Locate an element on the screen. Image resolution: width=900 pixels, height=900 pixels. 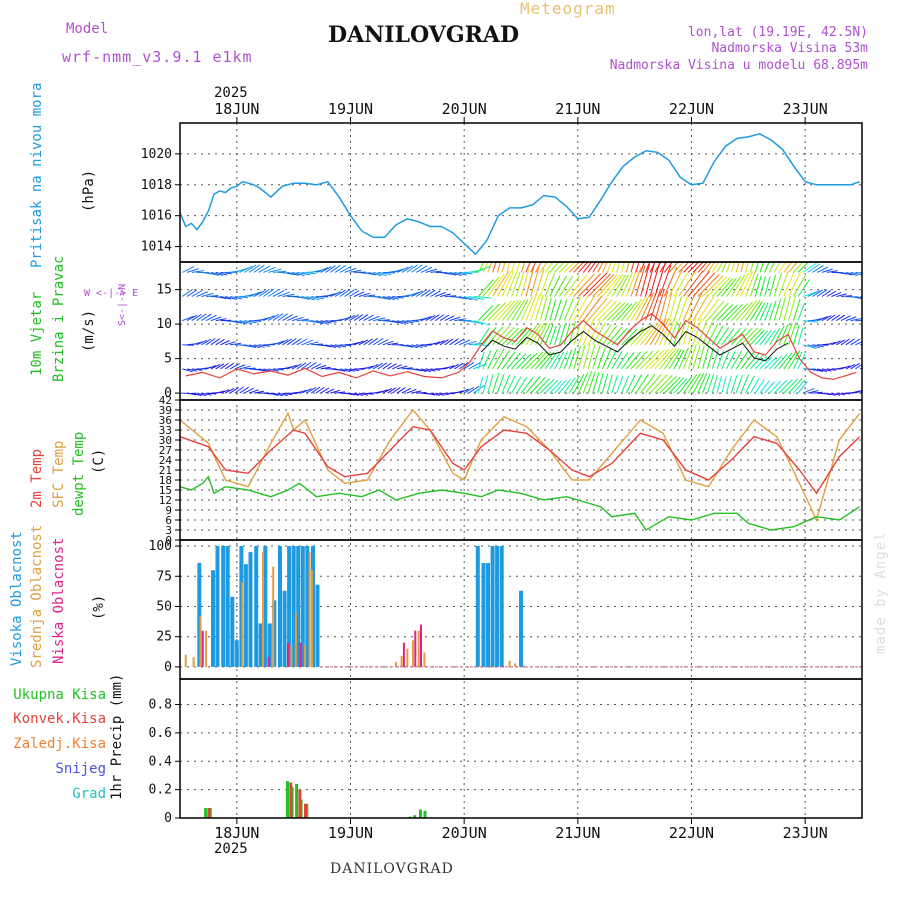
wind-vectors is located at coordinates (522, 329).